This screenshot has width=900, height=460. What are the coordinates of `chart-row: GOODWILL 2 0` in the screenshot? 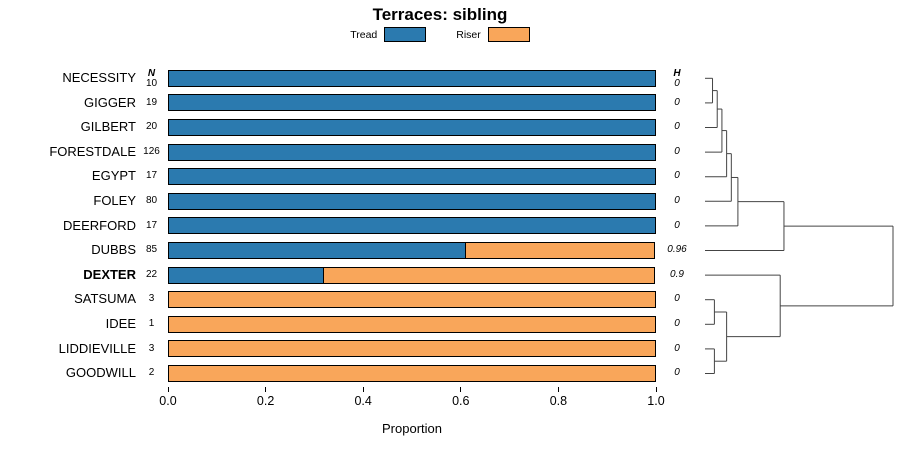 It's located at (450, 373).